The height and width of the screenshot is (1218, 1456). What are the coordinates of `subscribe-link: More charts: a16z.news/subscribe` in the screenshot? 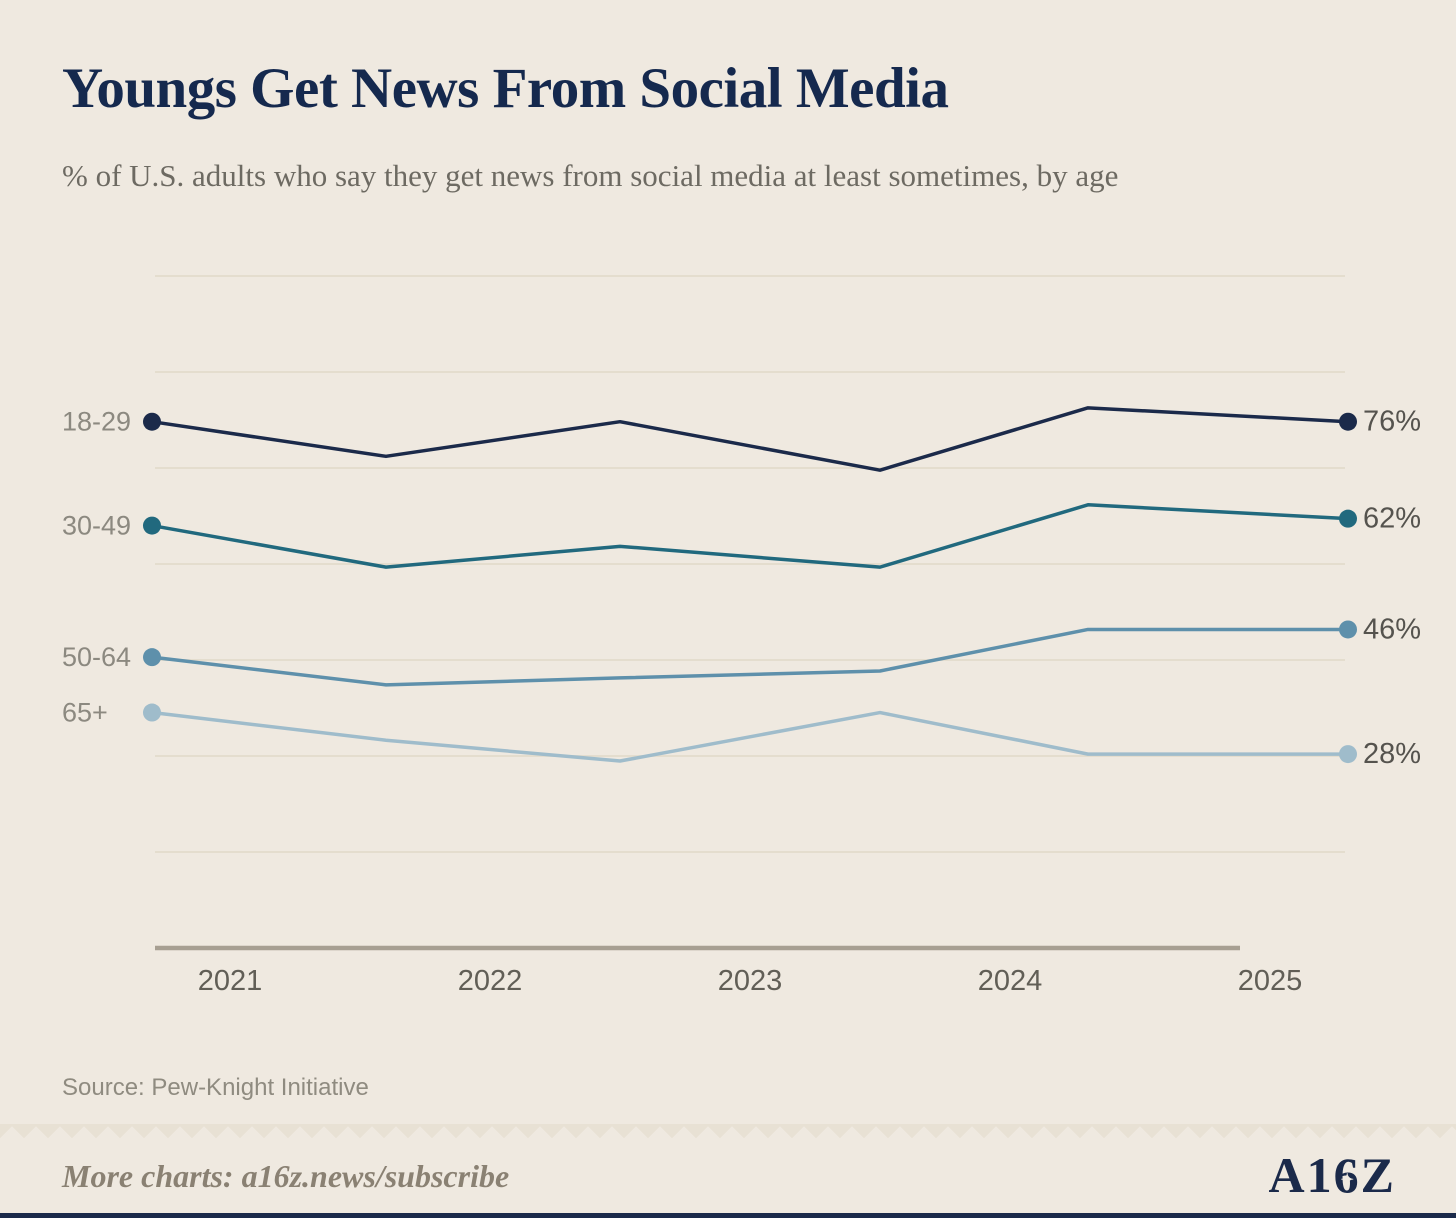 It's located at (286, 1176).